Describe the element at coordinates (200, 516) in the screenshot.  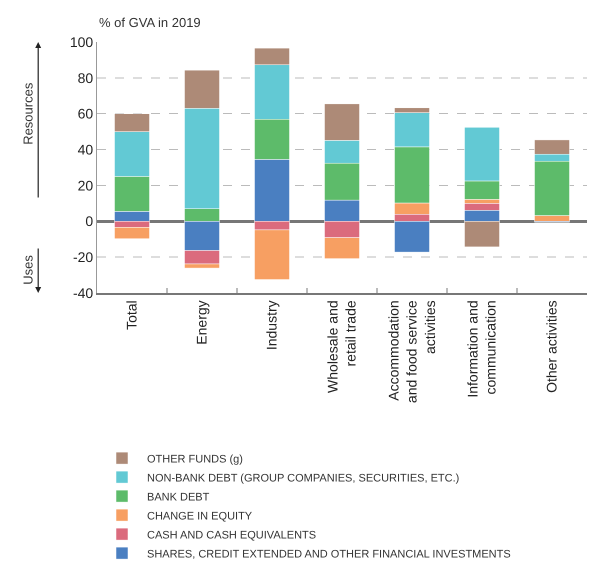
I see `legend-label: CHANGE IN EQUITY` at that location.